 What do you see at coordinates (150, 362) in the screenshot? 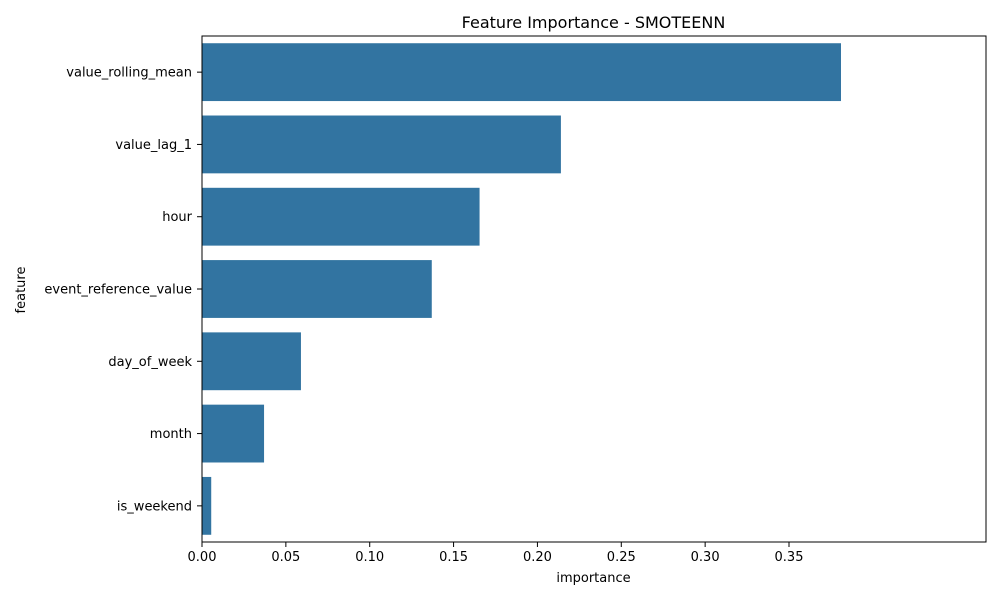
I see `y-tick-label: day_of_week` at bounding box center [150, 362].